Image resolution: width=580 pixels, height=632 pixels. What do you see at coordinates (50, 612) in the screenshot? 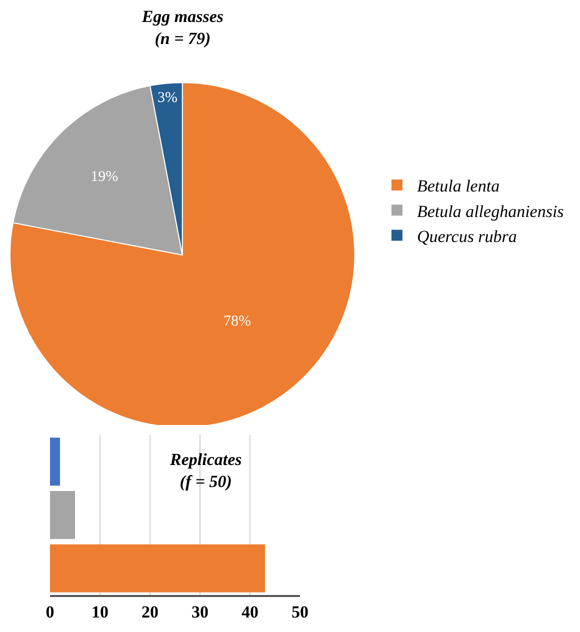
I see `x-tick-label: 0` at bounding box center [50, 612].